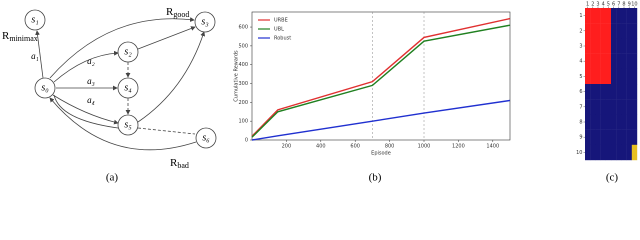 The width and height of the screenshot is (640, 240). I want to click on y-tick-label: 1, so click(580, 16).